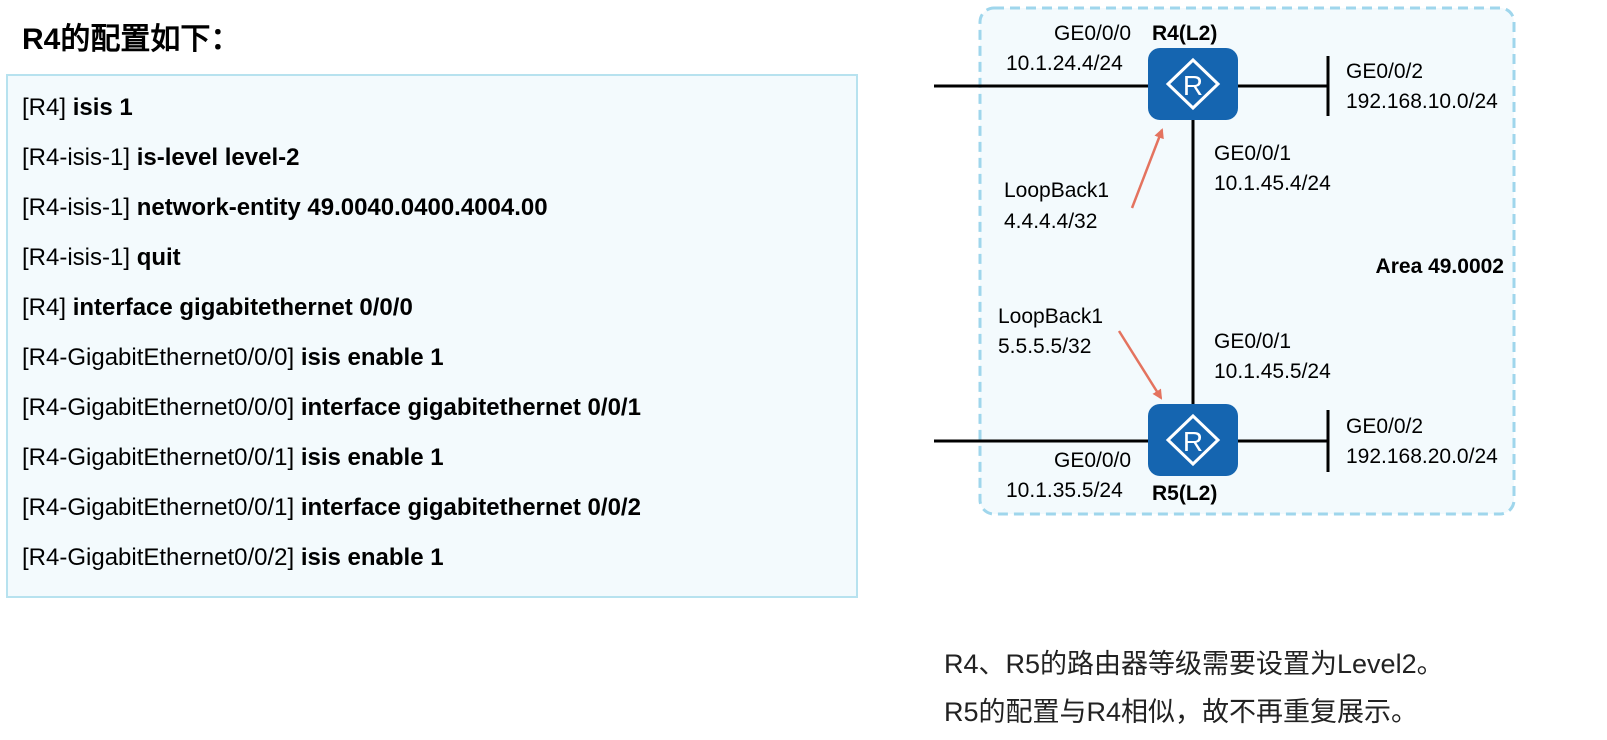 This screenshot has height=740, width=1607. I want to click on r5-ge001-if-label: GE0/0/1, so click(1252, 341).